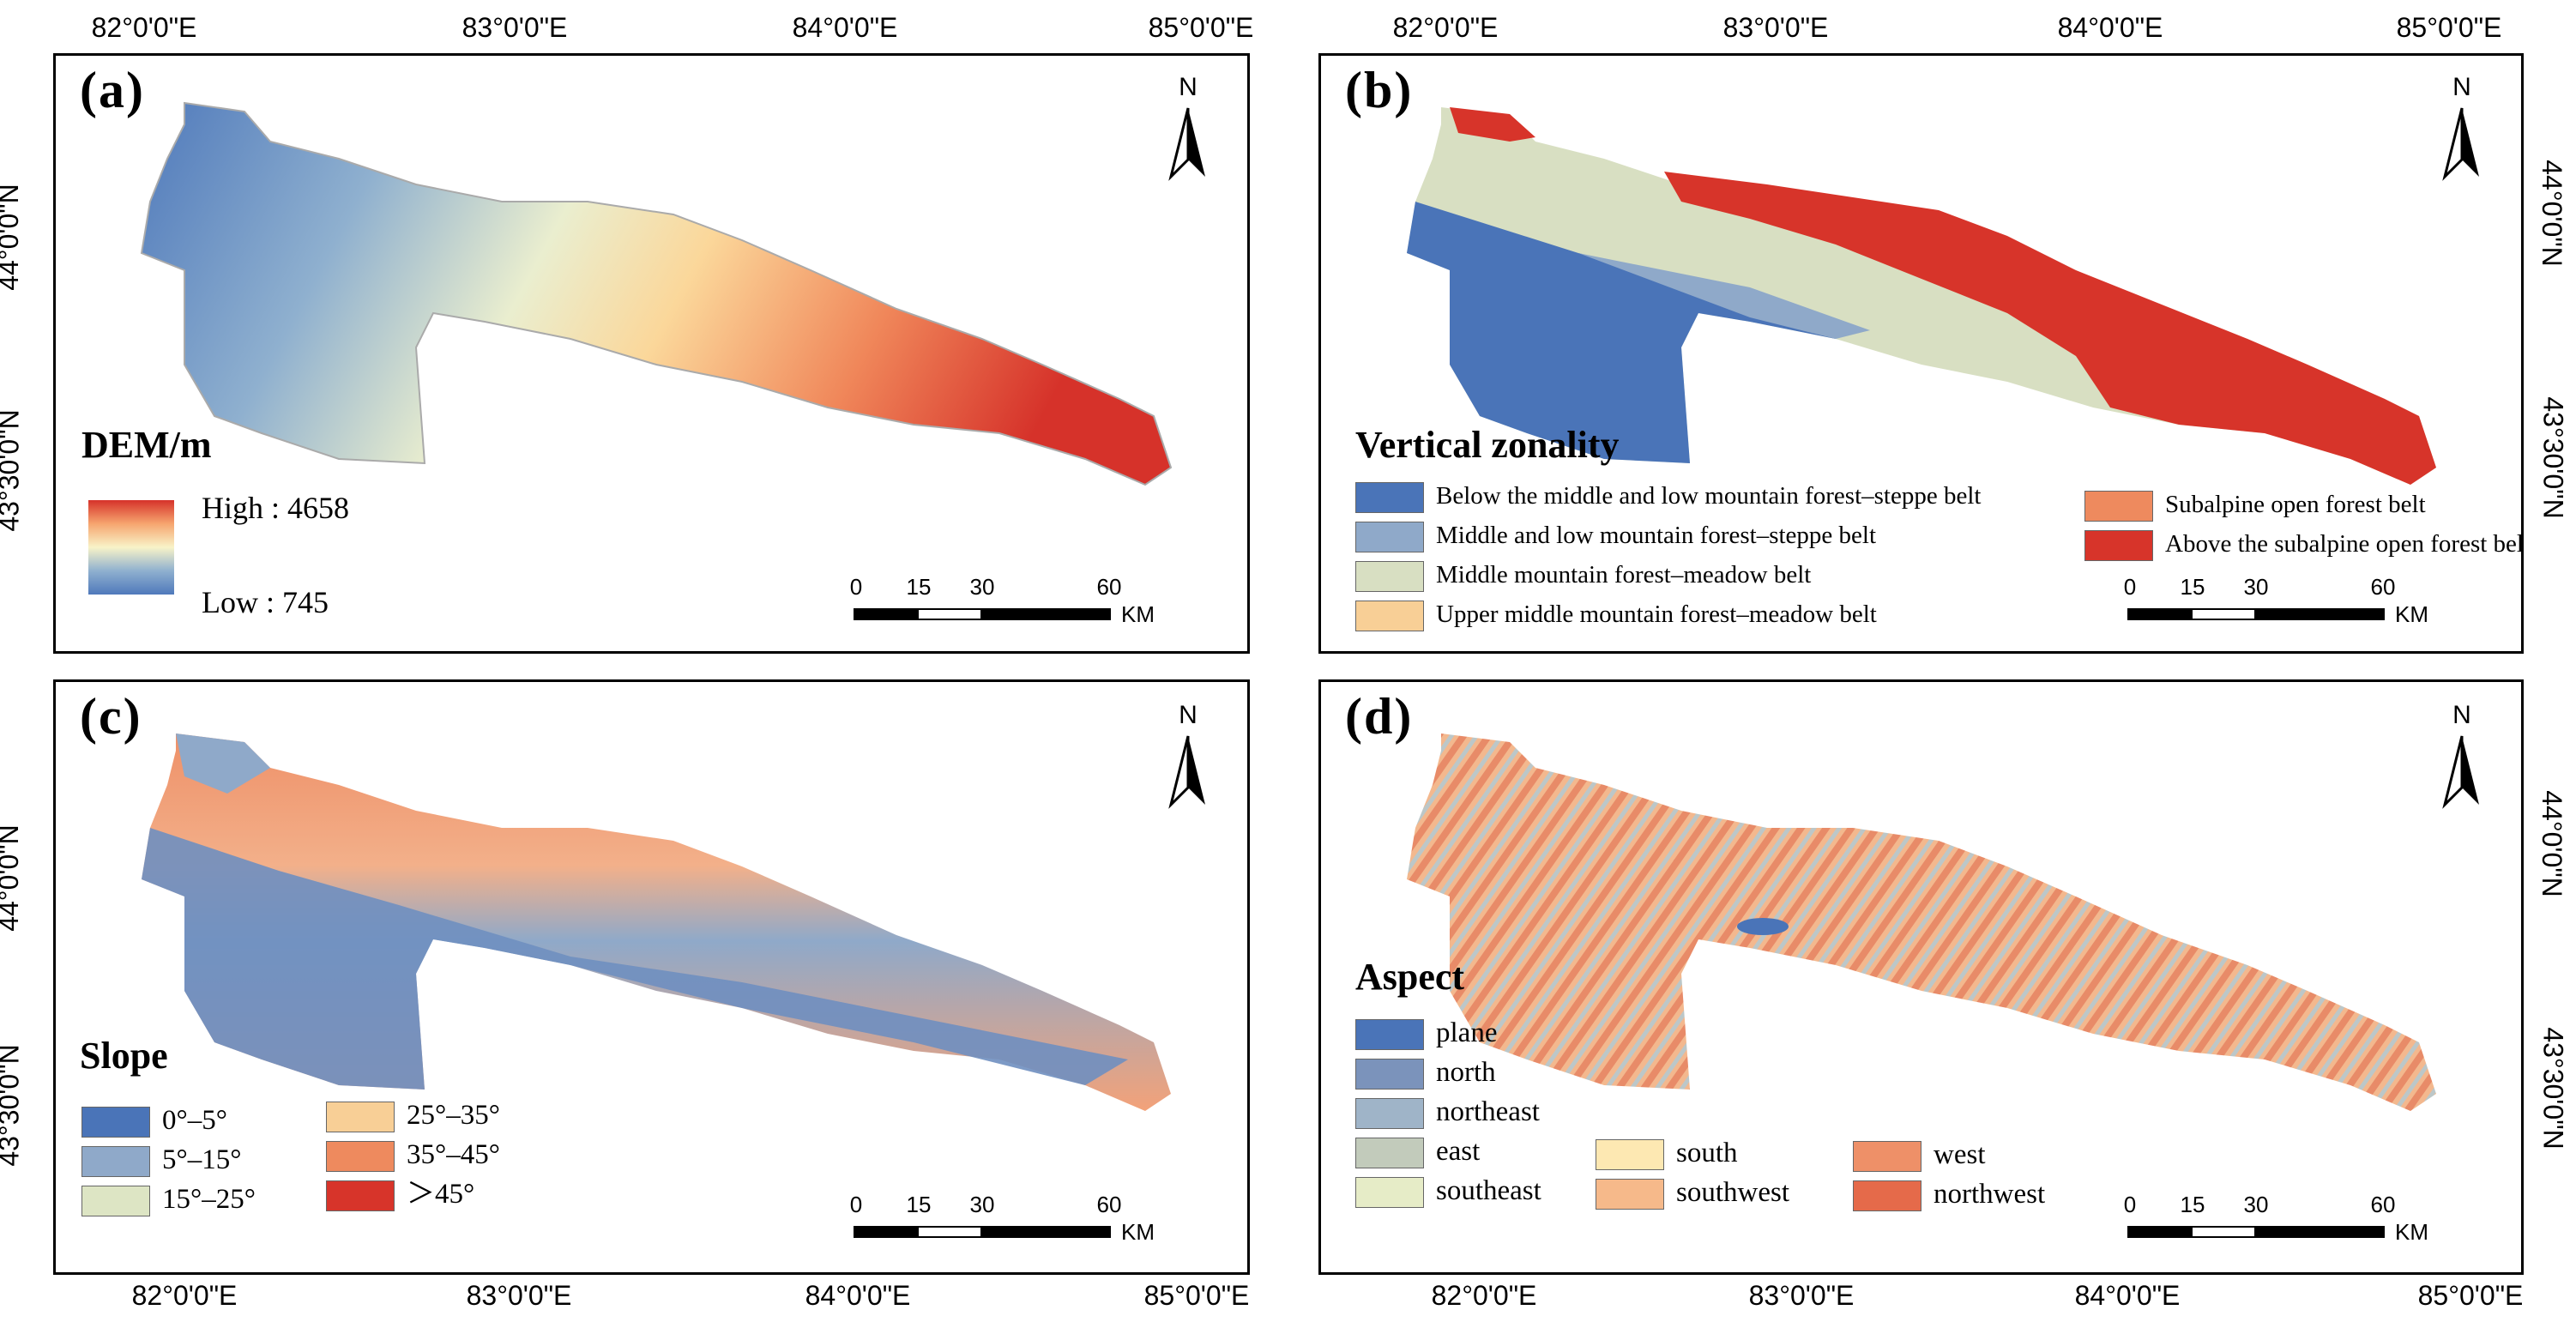  What do you see at coordinates (2127, 1295) in the screenshot?
I see `bottom-lon-right-3: 84°0'0"E` at bounding box center [2127, 1295].